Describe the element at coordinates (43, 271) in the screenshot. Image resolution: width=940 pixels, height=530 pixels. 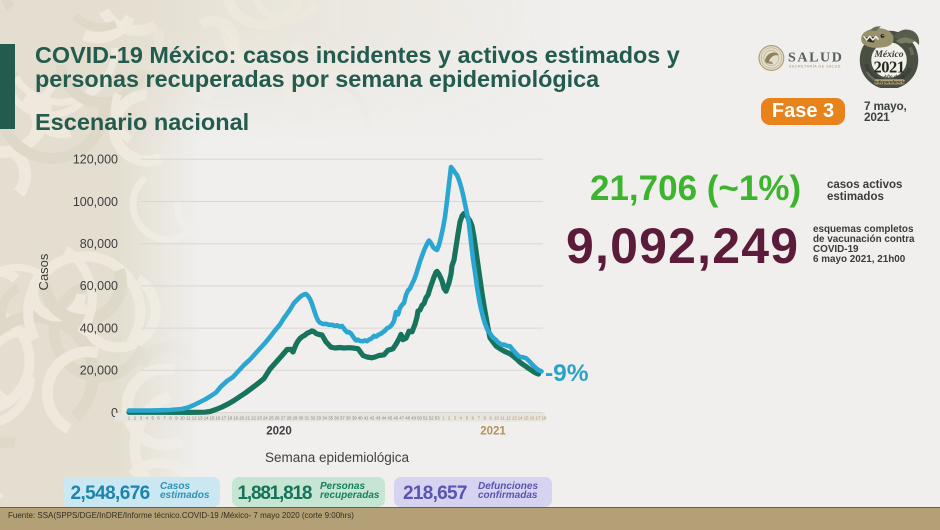
I see `svg-text: Casos` at that location.